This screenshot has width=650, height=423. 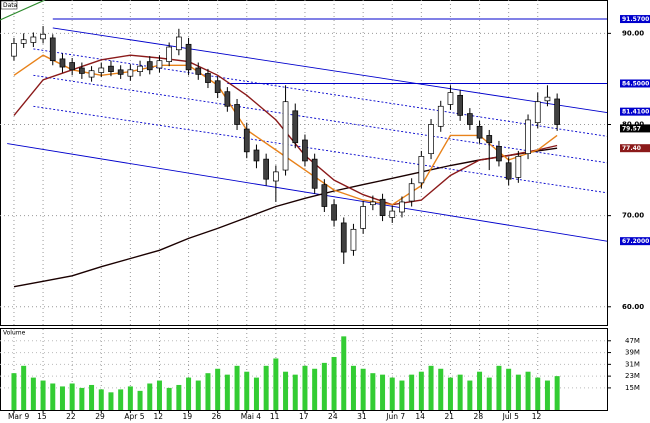 I want to click on volume-tick-label: 39M, so click(x=632, y=353).